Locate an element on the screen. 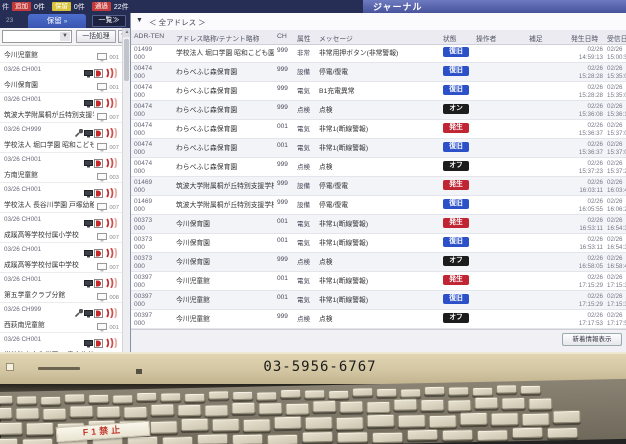 The width and height of the screenshot is (626, 444). cell-occurred-datetime: 02/26 15:37:23 is located at coordinates (590, 167).